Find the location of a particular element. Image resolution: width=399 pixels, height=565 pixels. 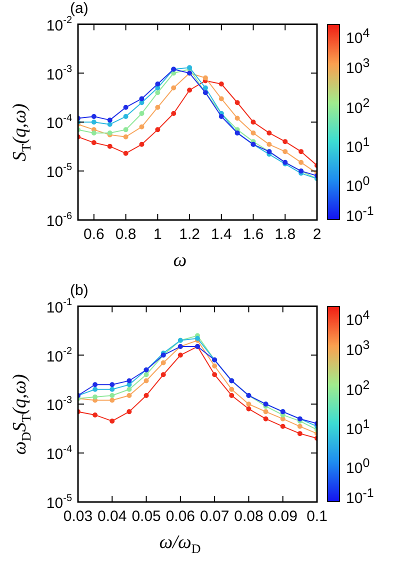

x-tick-label: 0.05 is located at coordinates (146, 517).